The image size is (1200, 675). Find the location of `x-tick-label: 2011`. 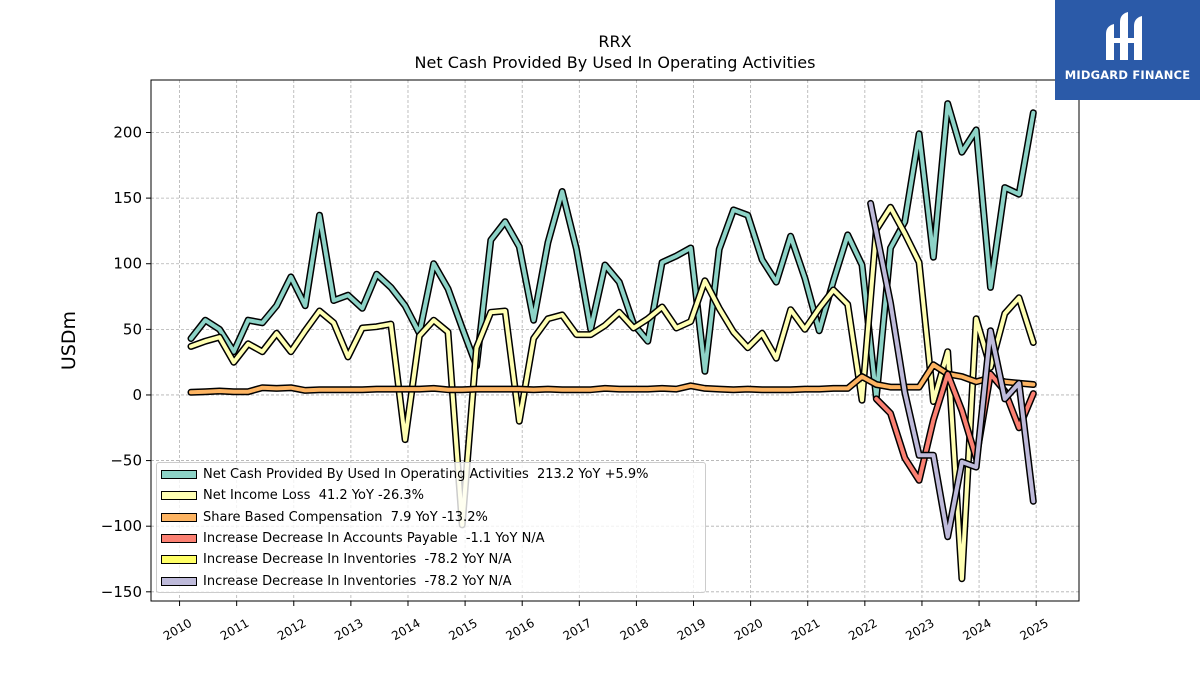

x-tick-label: 2011 is located at coordinates (234, 629).